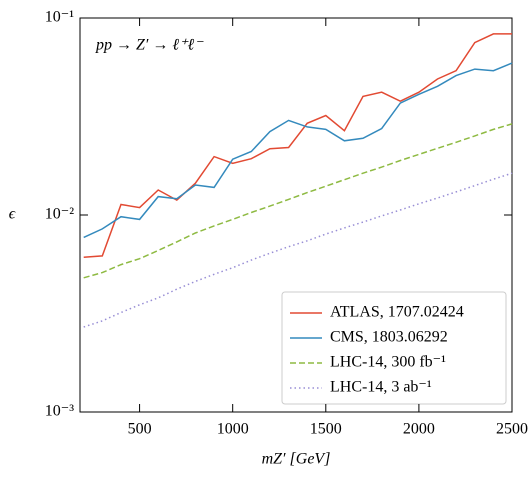 The image size is (529, 477). I want to click on legend-label: LHC-14, 300 fb⁻¹, so click(388, 362).